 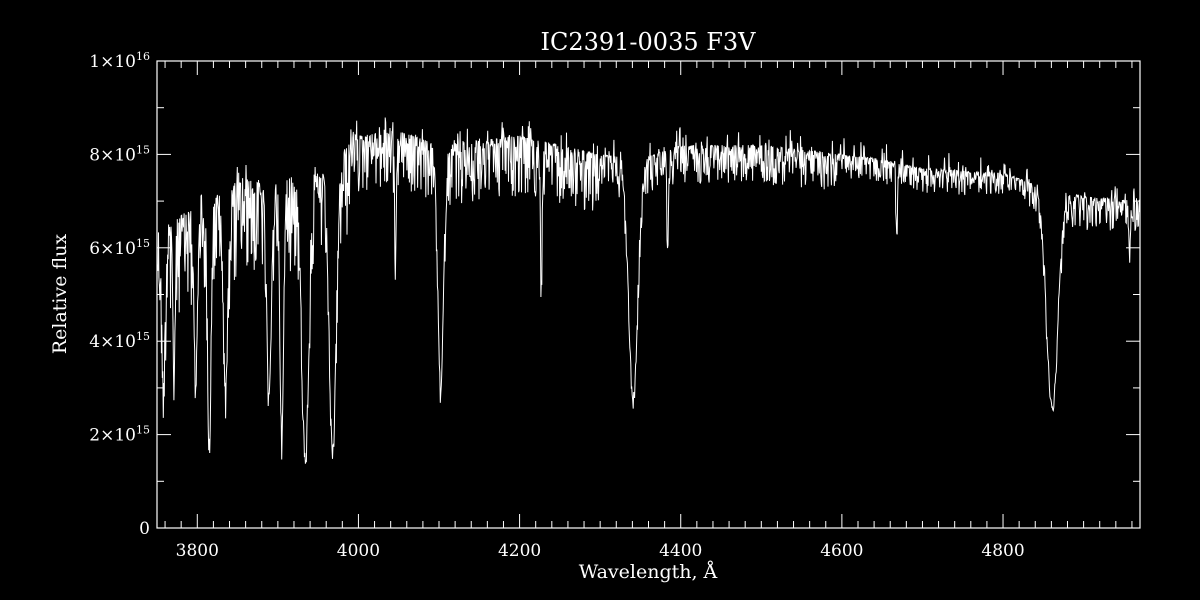 What do you see at coordinates (648, 572) in the screenshot?
I see `x-axis-label: Wavelength, Å` at bounding box center [648, 572].